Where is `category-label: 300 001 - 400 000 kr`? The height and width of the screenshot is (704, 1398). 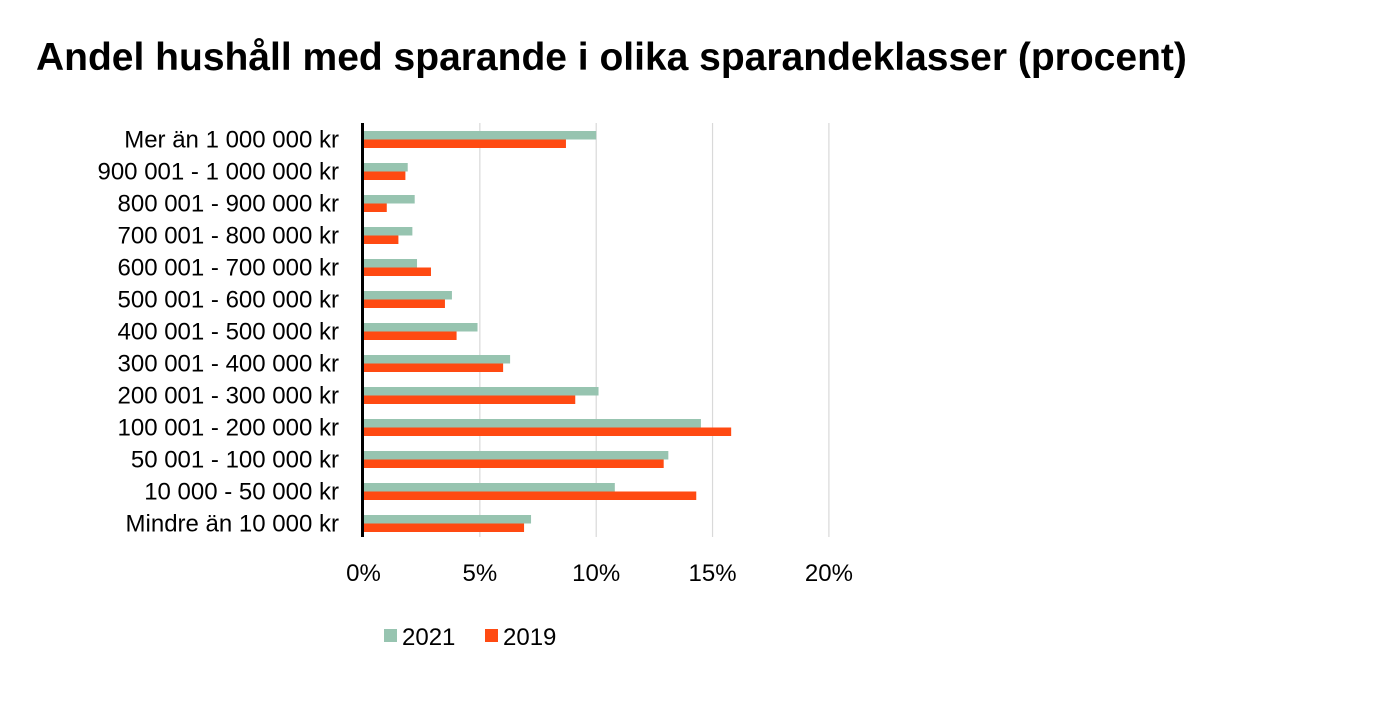
category-label: 300 001 - 400 000 kr is located at coordinates (229, 364).